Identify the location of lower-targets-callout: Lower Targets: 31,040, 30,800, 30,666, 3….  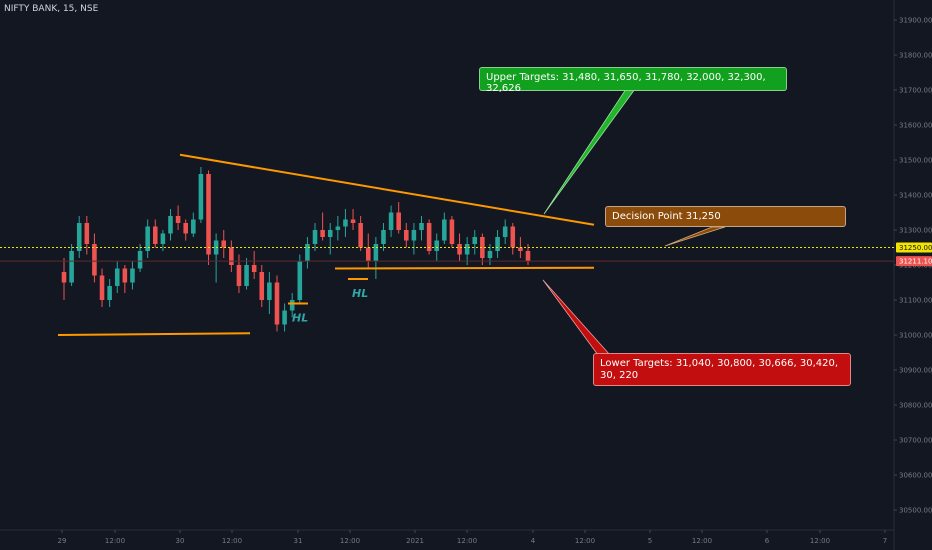
(722, 369).